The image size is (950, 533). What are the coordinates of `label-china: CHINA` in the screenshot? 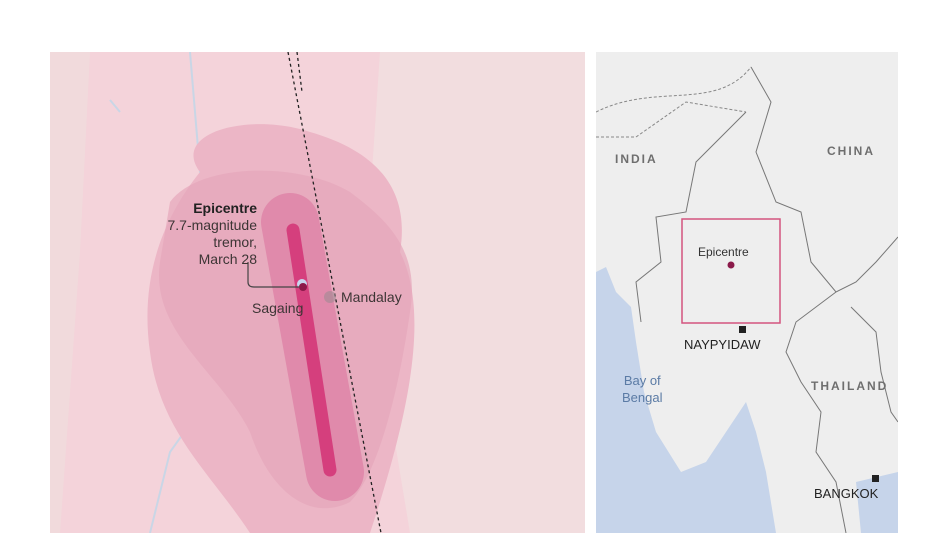 It's located at (851, 151).